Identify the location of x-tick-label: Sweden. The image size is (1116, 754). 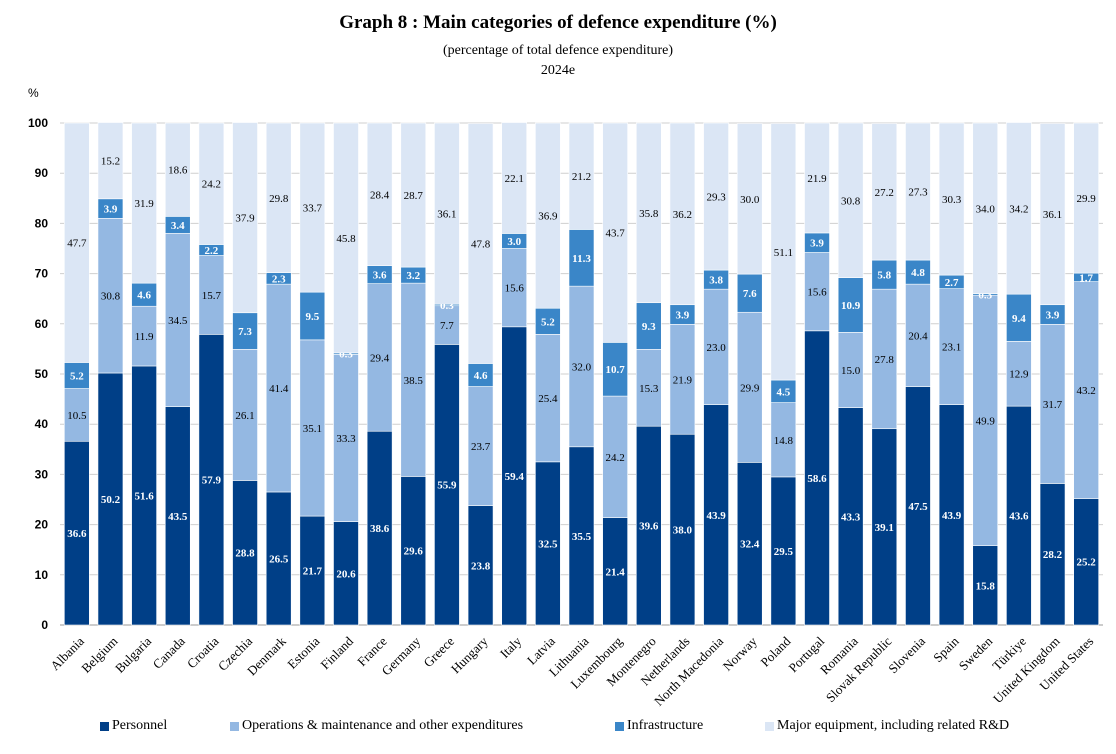
(976, 653).